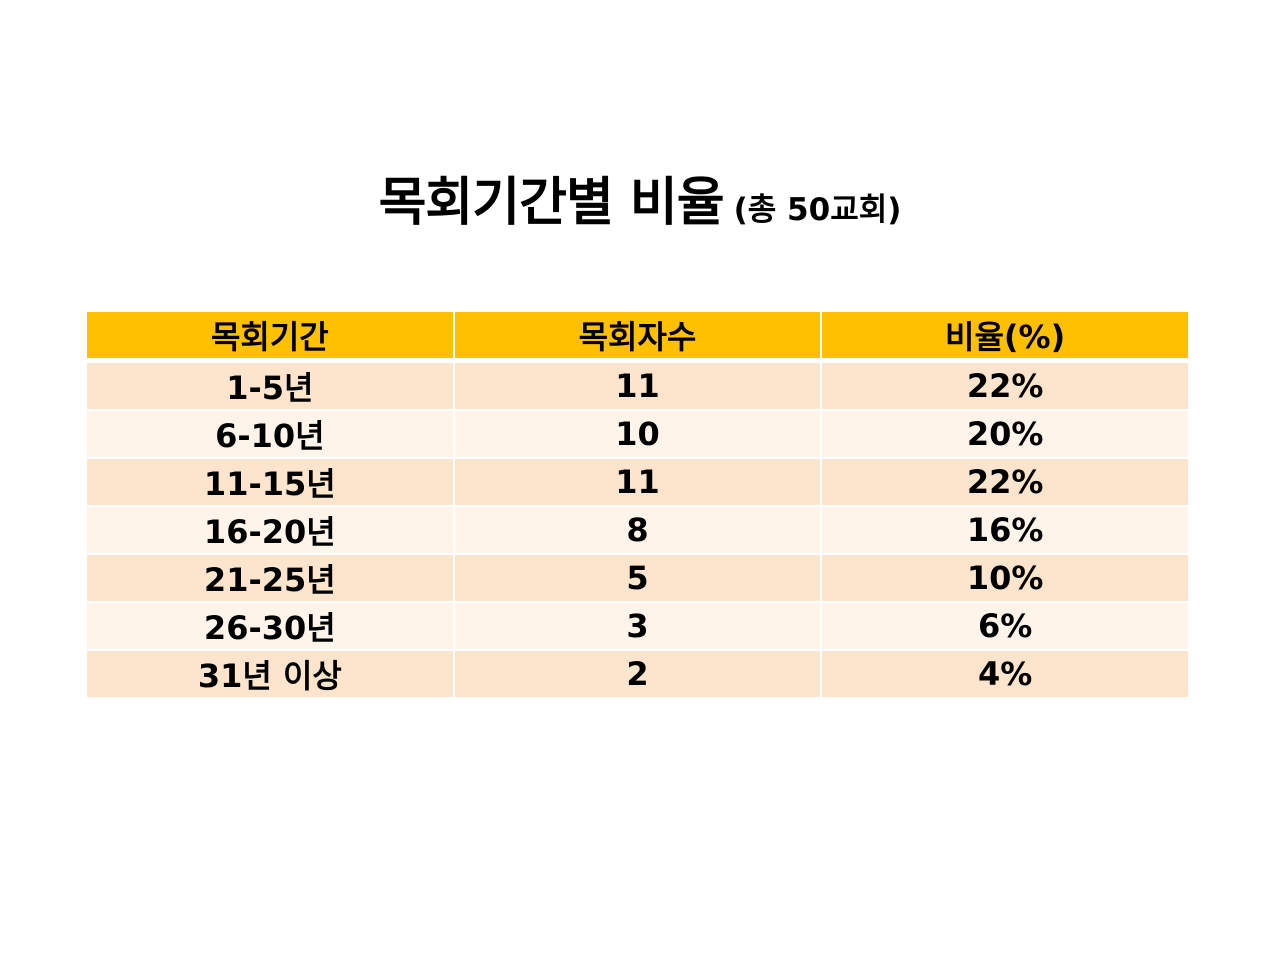 Image resolution: width=1280 pixels, height=960 pixels. What do you see at coordinates (270, 482) in the screenshot?
I see `cell-period: 11-15년` at bounding box center [270, 482].